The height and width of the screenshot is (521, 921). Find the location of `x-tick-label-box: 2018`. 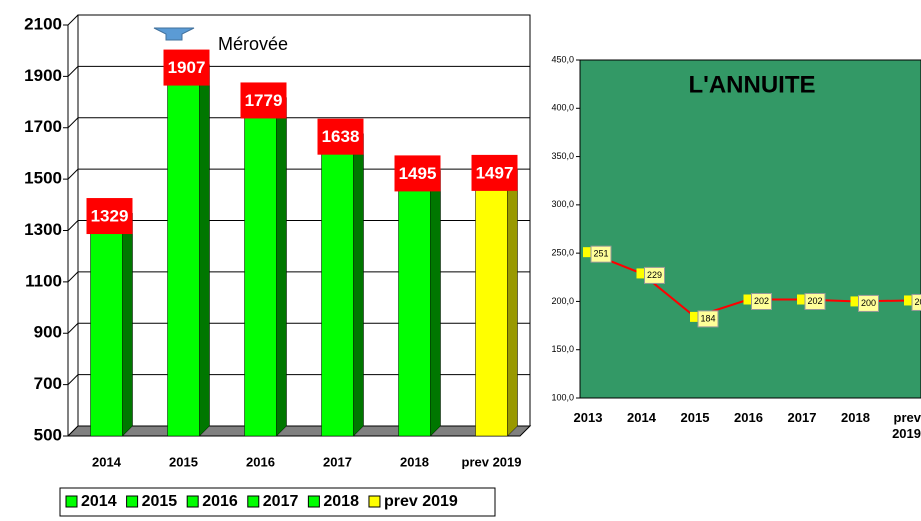

x-tick-label-box: 2018 is located at coordinates (855, 417).